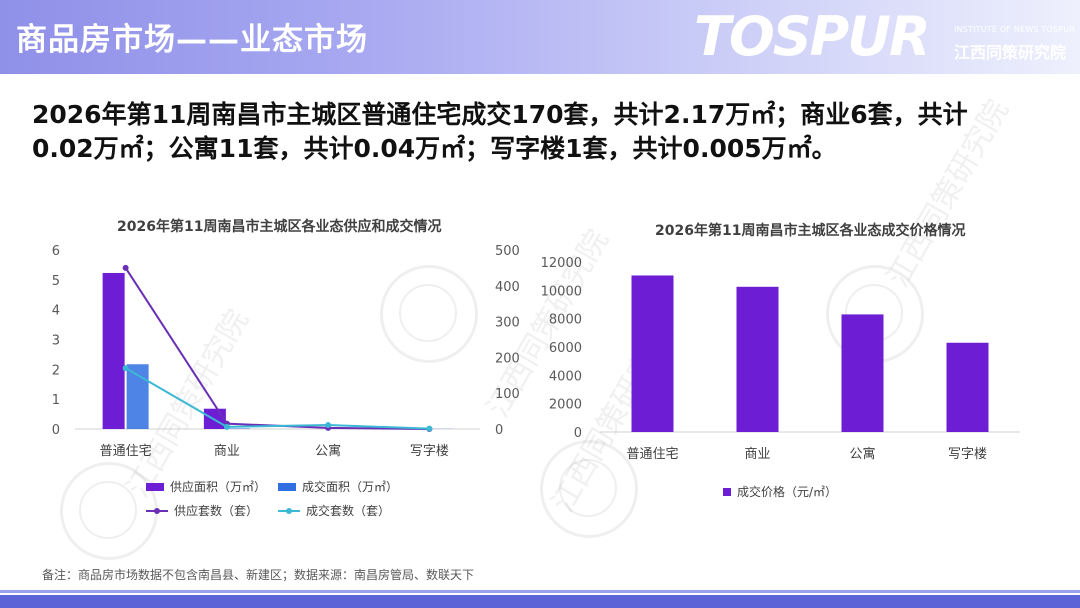 This screenshot has height=608, width=1080. I want to click on logo-subtitle-en: INSTITUTE OF NEWS TOSPUR, so click(1015, 29).